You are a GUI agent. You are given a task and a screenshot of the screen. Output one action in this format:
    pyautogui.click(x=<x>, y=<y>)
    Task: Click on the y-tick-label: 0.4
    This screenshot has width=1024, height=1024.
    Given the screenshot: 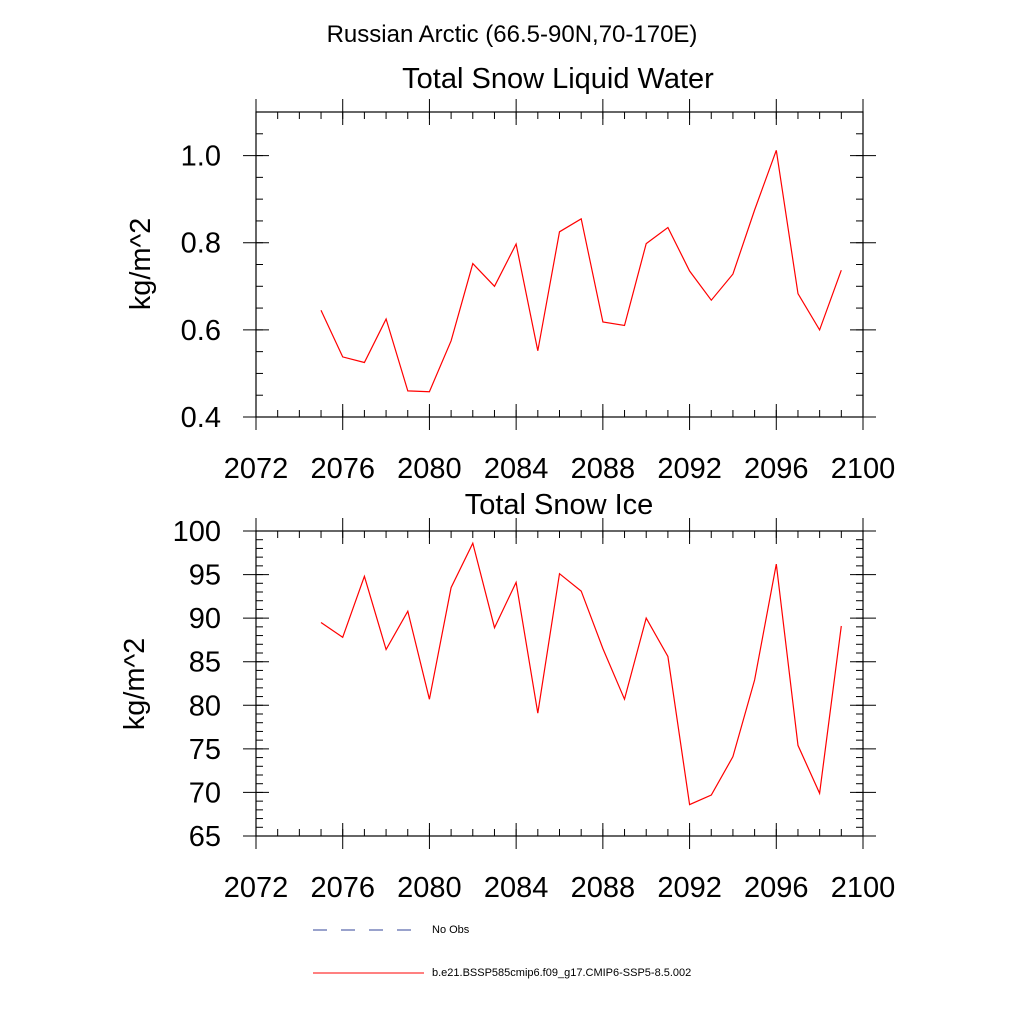 What is the action you would take?
    pyautogui.click(x=201, y=418)
    